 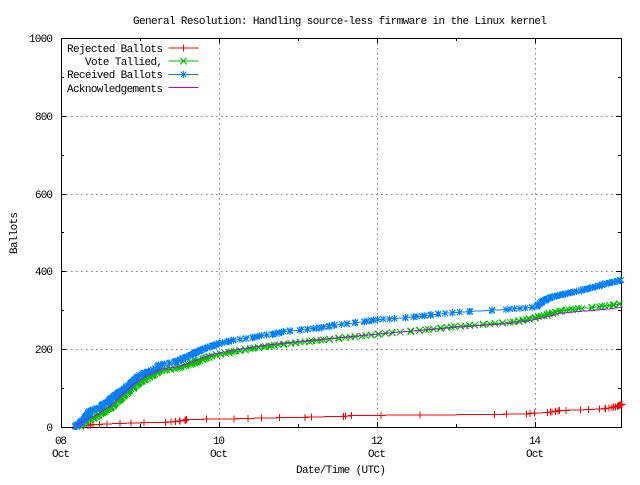 I want to click on svg-text: Rejected Ballots, so click(x=115, y=50).